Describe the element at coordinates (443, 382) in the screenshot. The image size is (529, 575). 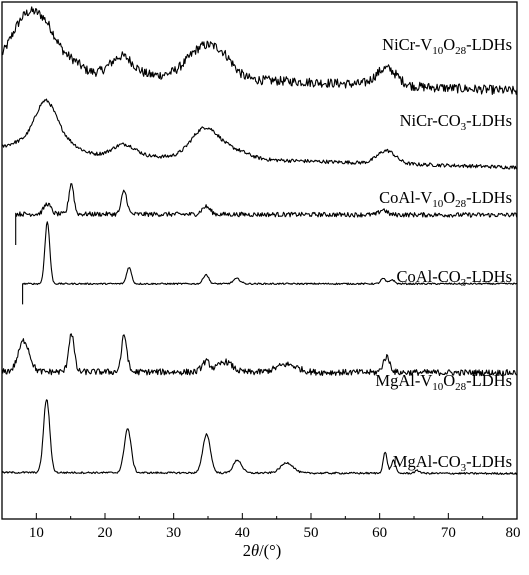
I see `series-label-mgal-v10o28-ldhs: MgAl-V10O28-LDHs` at that location.